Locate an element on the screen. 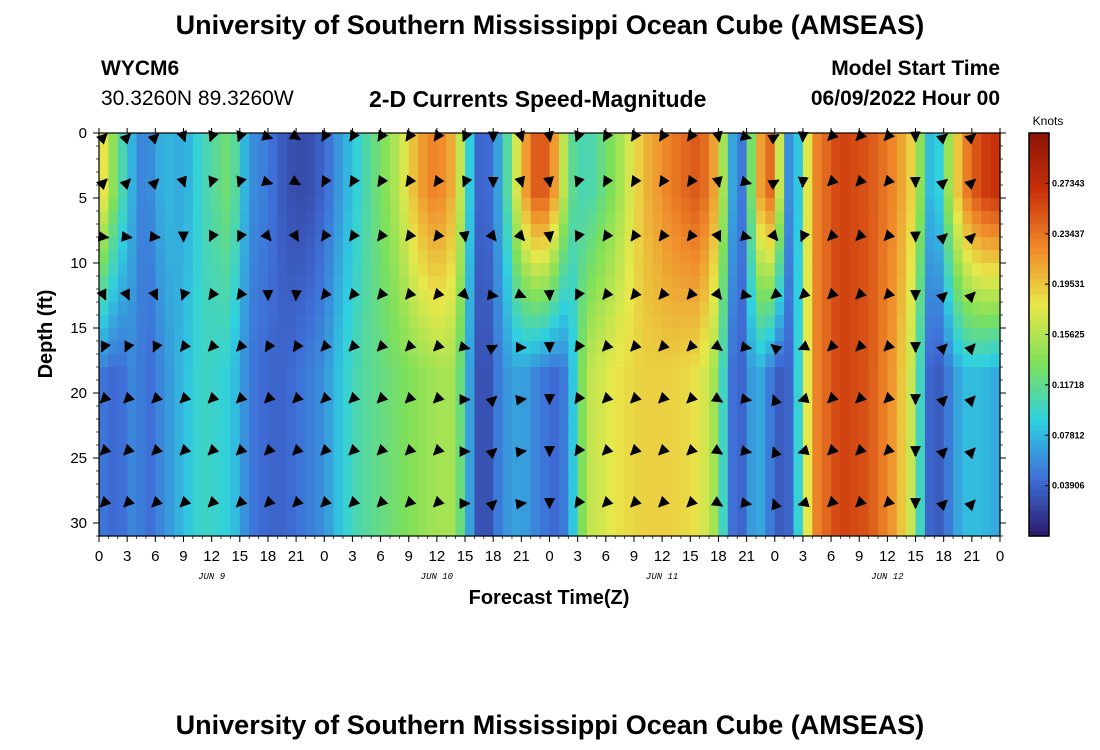 This screenshot has height=750, width=1100. x-tick-label: 9 is located at coordinates (183, 556).